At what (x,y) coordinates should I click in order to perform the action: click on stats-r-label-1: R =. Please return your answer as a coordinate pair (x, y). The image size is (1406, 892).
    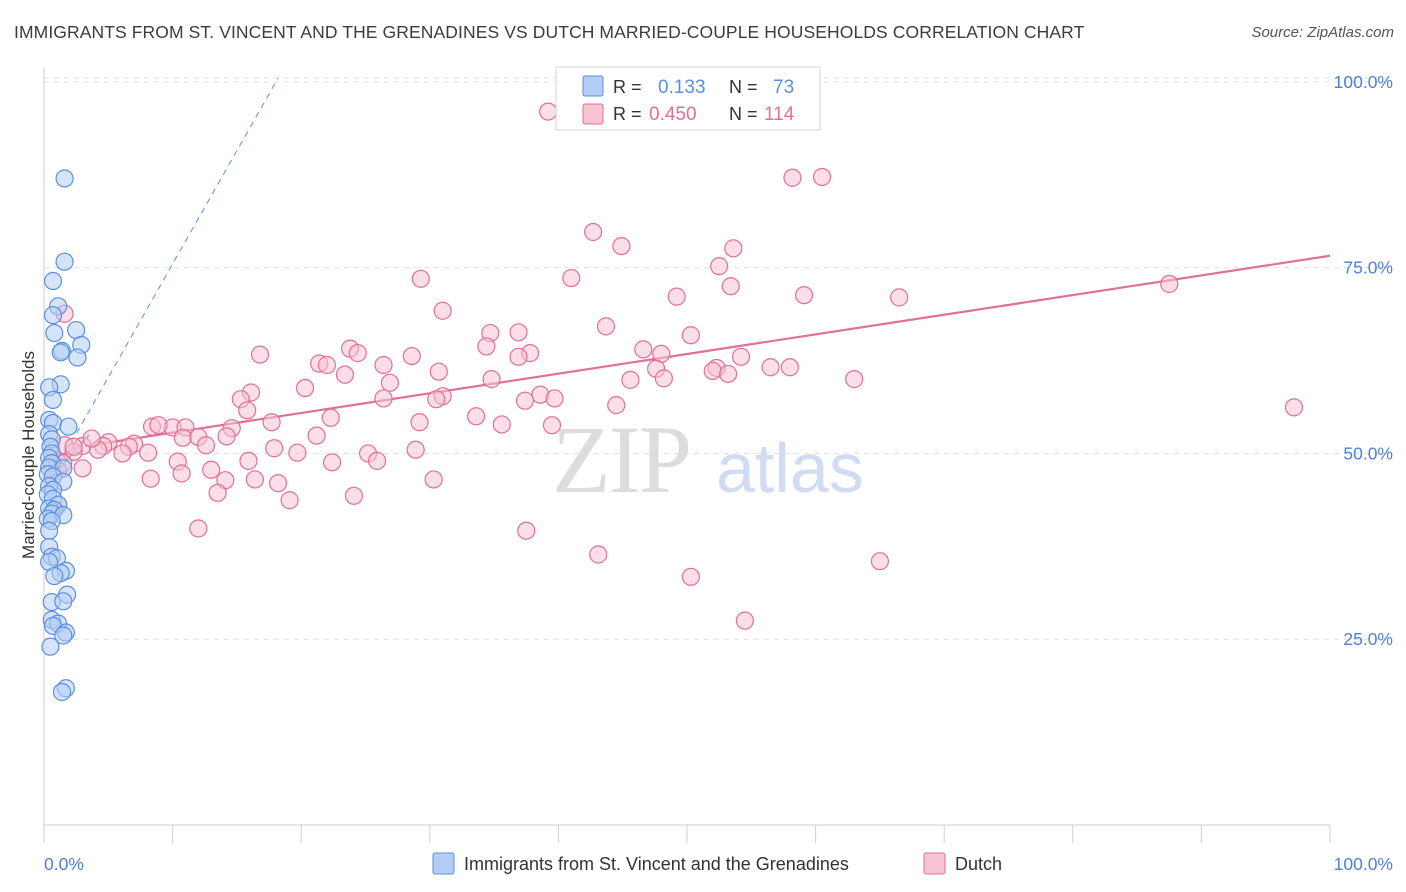
    Looking at the image, I should click on (627, 114).